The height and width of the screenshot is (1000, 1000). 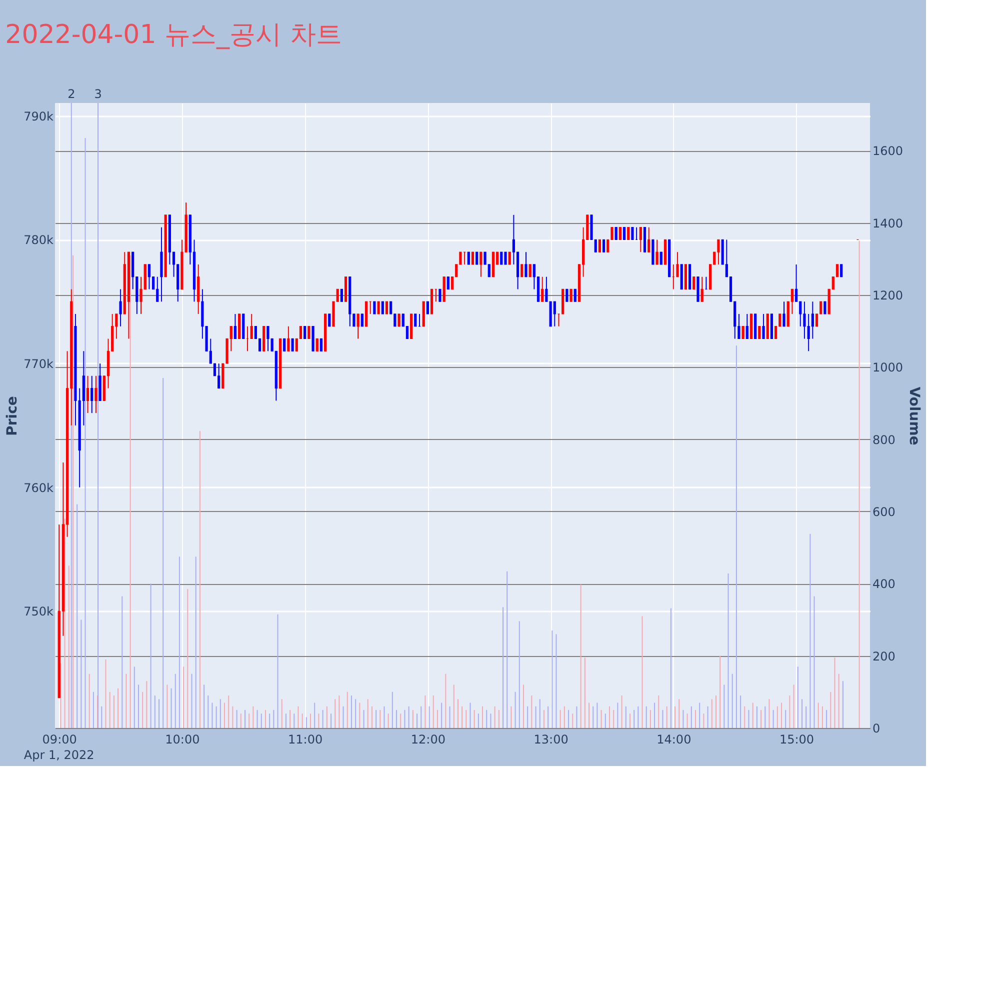 I want to click on y2-tick-label: 1000, so click(x=888, y=367).